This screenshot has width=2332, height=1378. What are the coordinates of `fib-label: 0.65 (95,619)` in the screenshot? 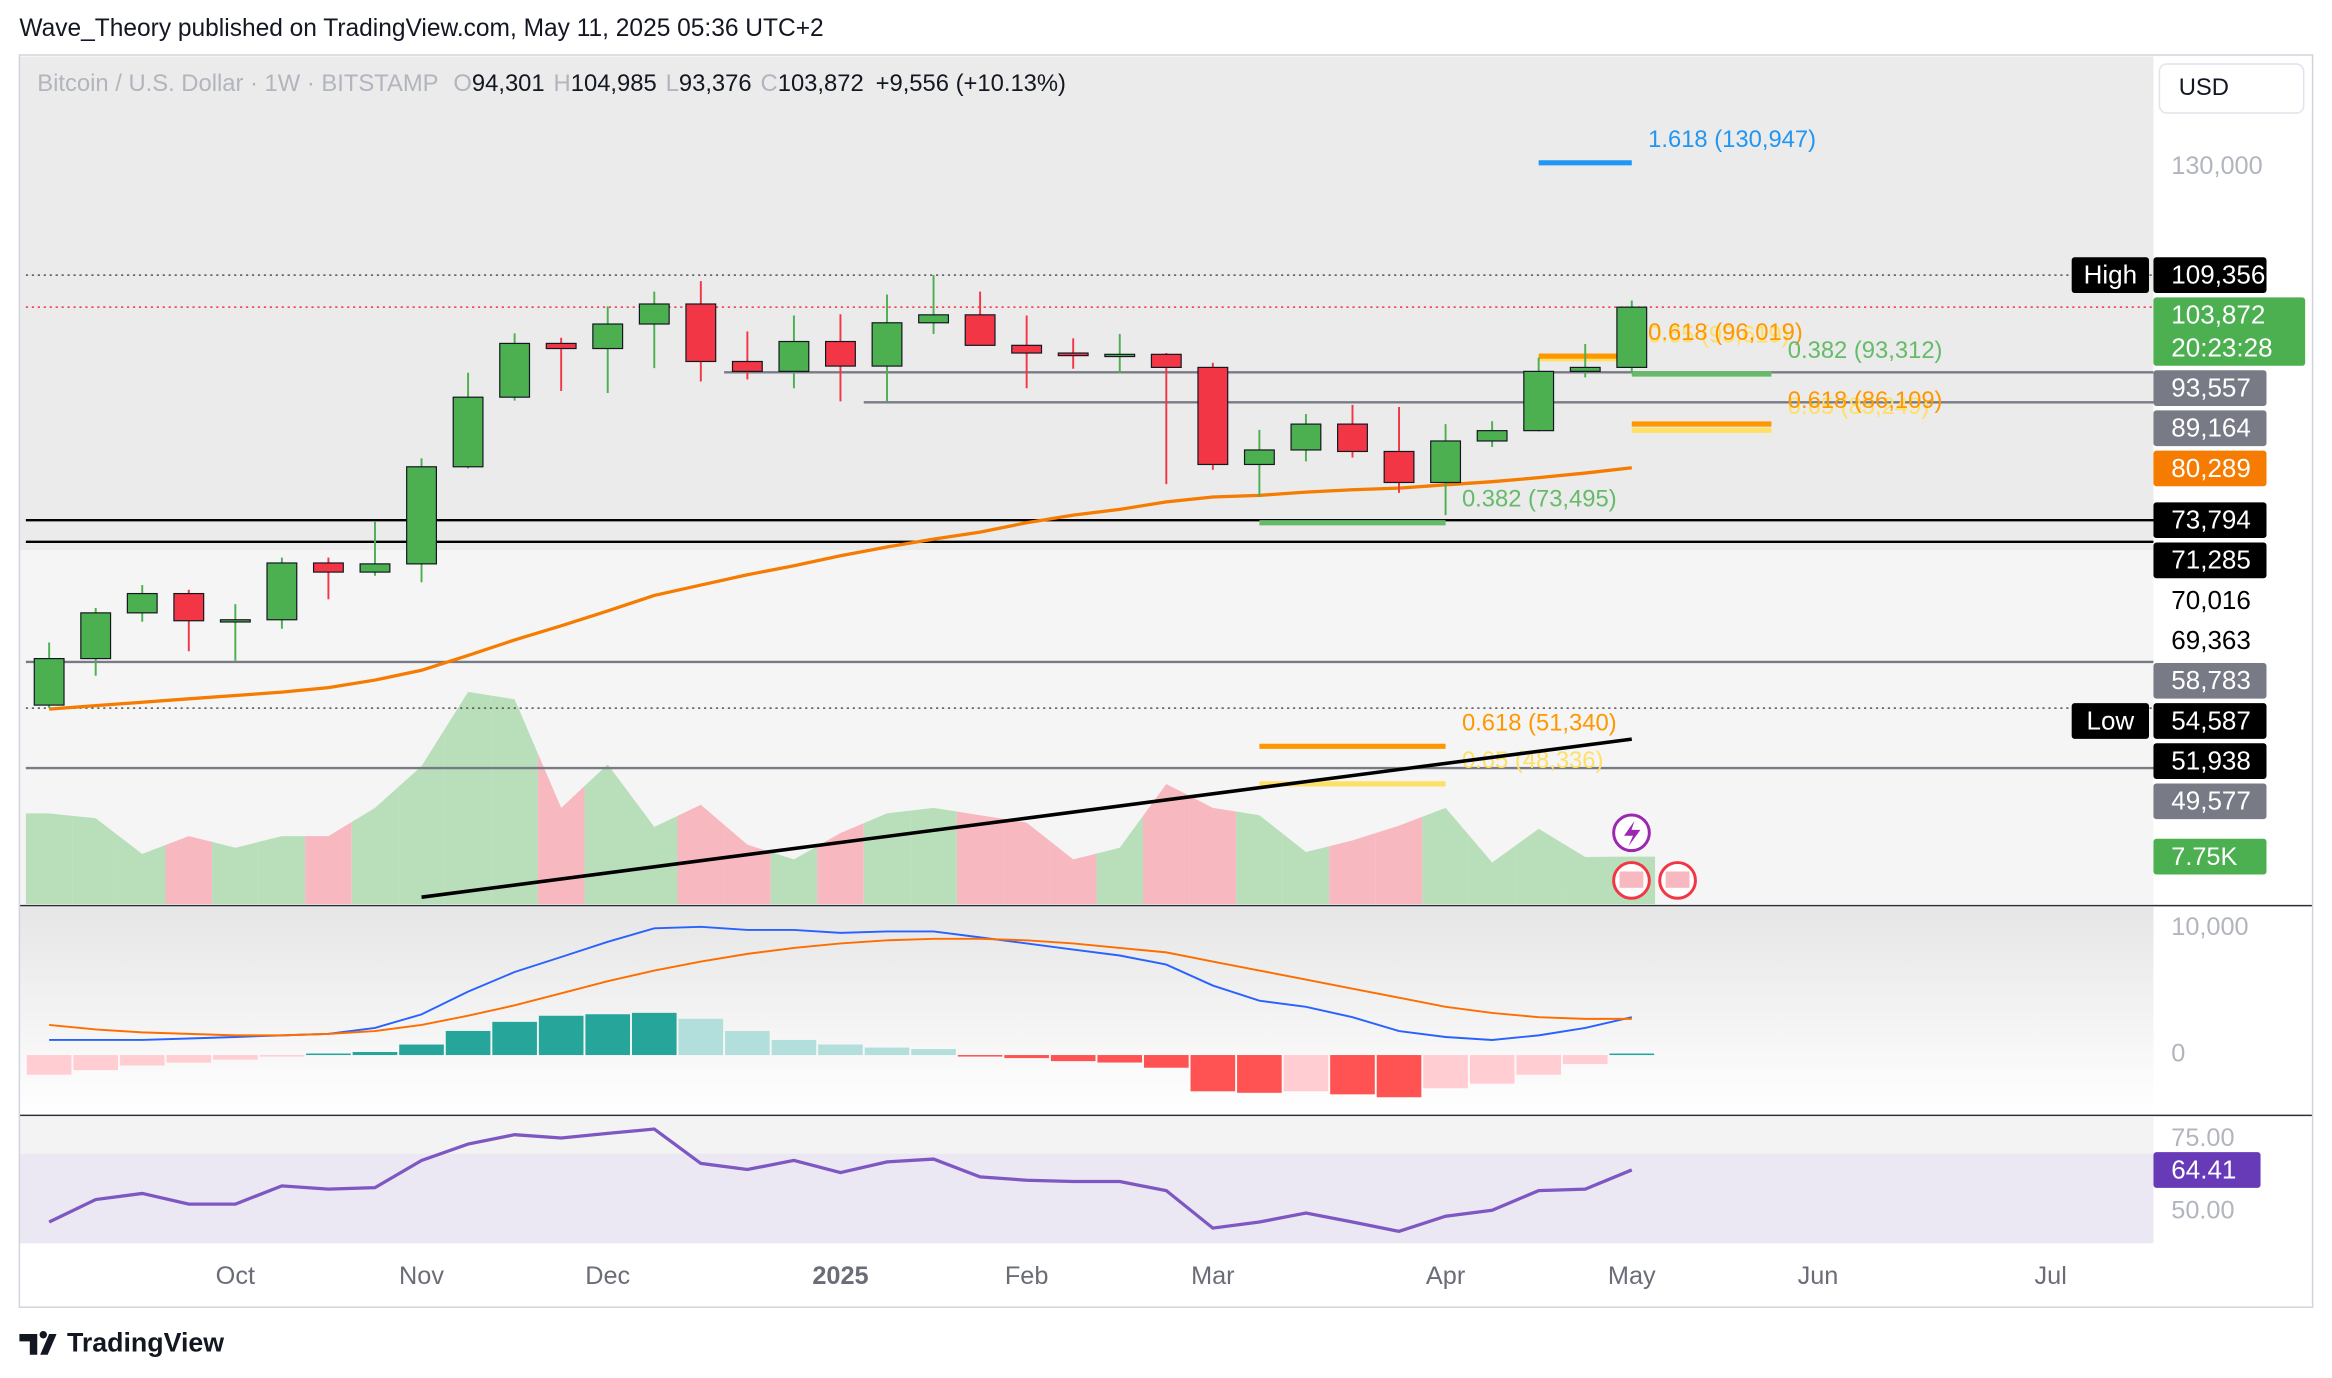 It's located at (1718, 335).